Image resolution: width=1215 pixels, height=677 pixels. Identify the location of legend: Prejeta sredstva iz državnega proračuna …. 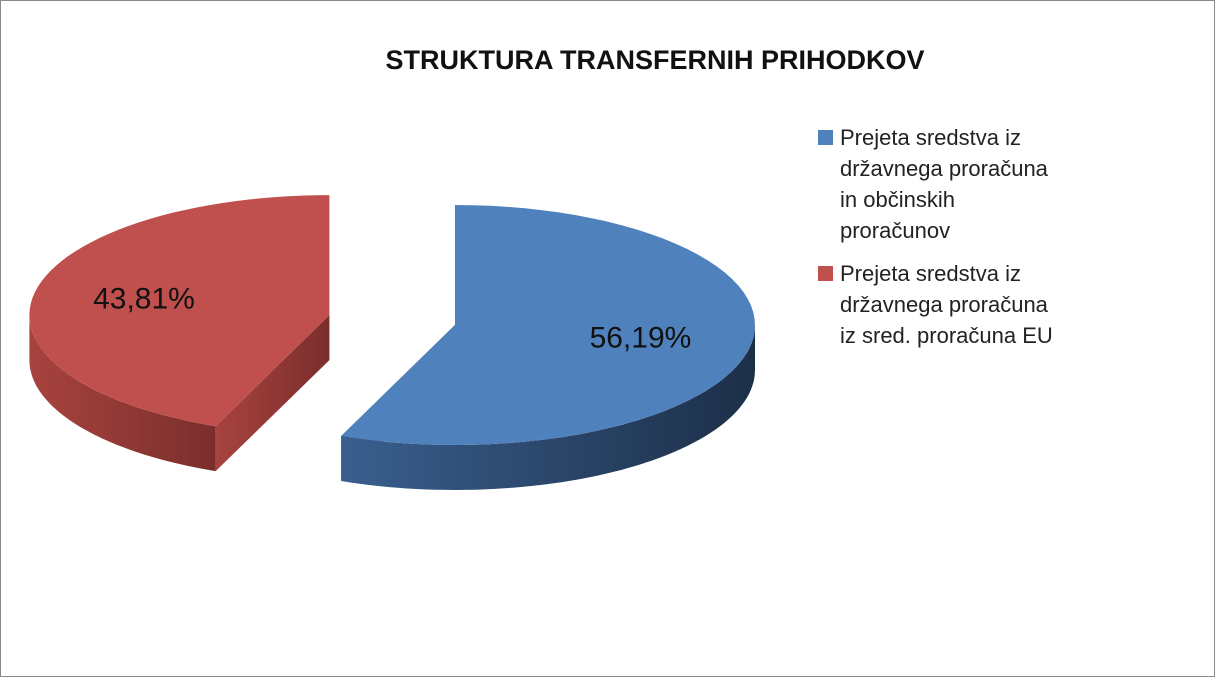
(978, 242).